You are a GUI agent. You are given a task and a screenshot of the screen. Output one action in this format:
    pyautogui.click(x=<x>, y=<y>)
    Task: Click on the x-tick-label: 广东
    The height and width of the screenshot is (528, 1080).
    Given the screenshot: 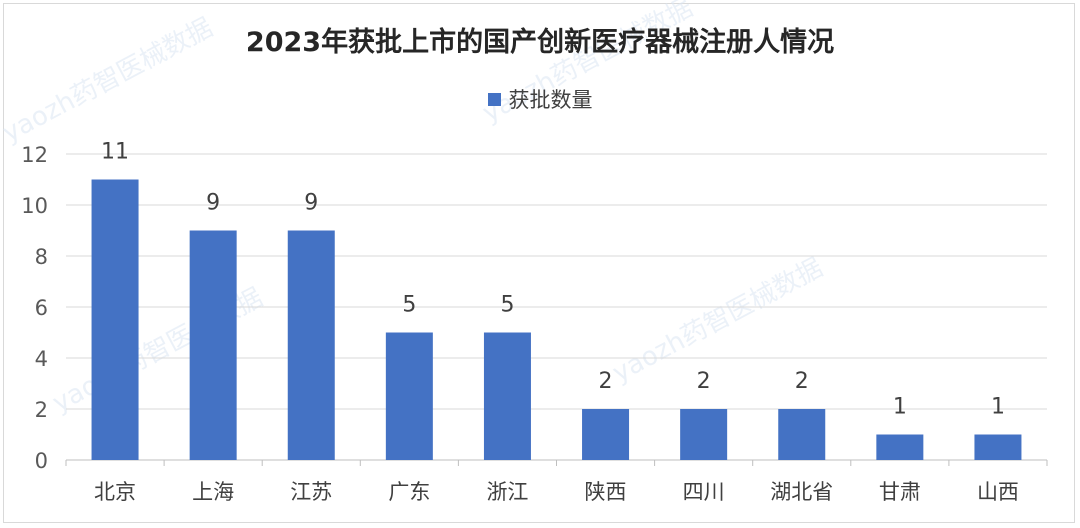 What is the action you would take?
    pyautogui.click(x=409, y=492)
    